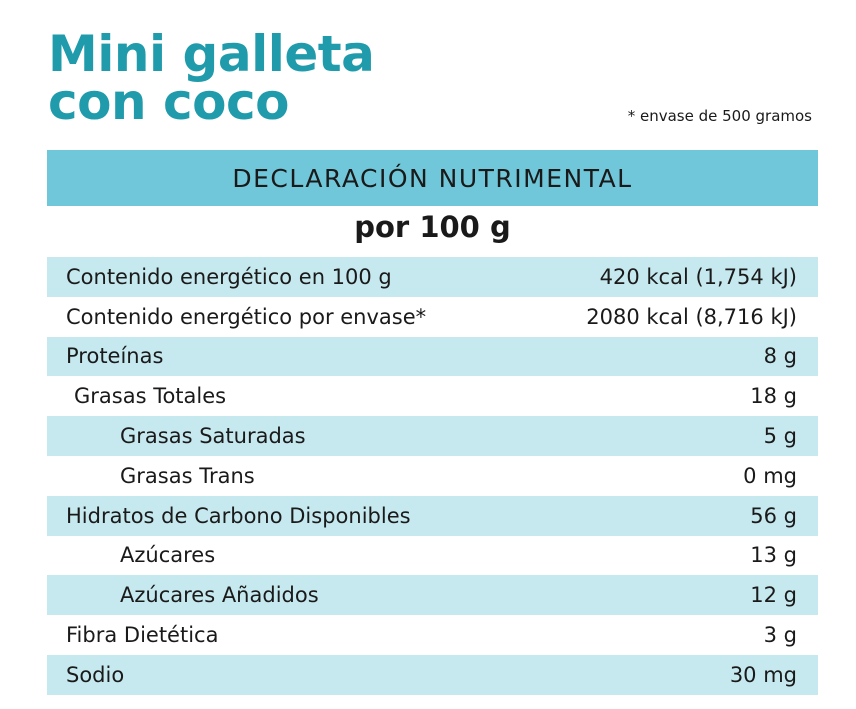  Describe the element at coordinates (432, 396) in the screenshot. I see `nutrition-row: Grasas Totales 18 g` at that location.